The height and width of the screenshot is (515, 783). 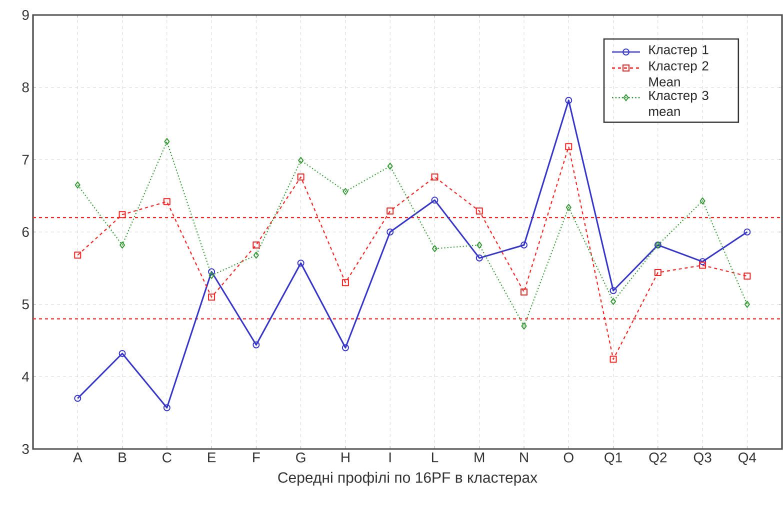 I want to click on x-tick-label: F, so click(x=256, y=457).